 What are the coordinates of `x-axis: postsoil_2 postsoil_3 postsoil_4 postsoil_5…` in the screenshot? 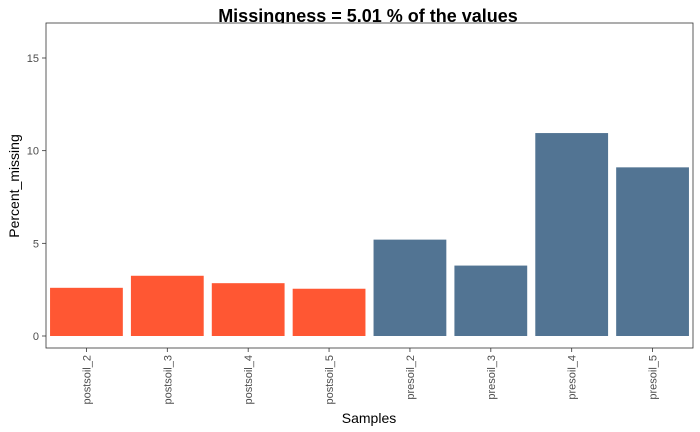 It's located at (370, 376).